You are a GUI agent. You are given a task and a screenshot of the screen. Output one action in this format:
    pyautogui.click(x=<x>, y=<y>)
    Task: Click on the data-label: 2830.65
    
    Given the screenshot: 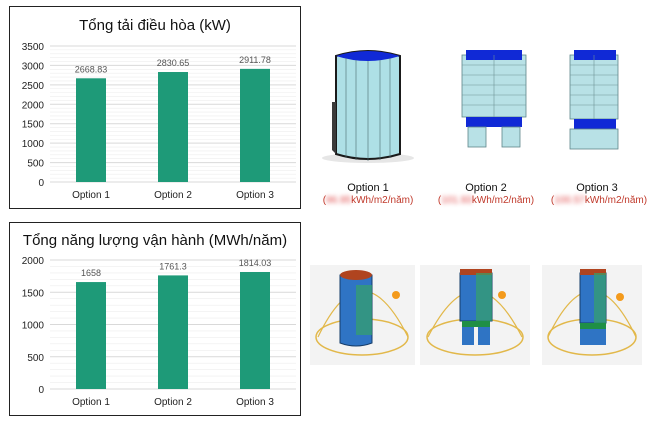 What is the action you would take?
    pyautogui.click(x=173, y=63)
    